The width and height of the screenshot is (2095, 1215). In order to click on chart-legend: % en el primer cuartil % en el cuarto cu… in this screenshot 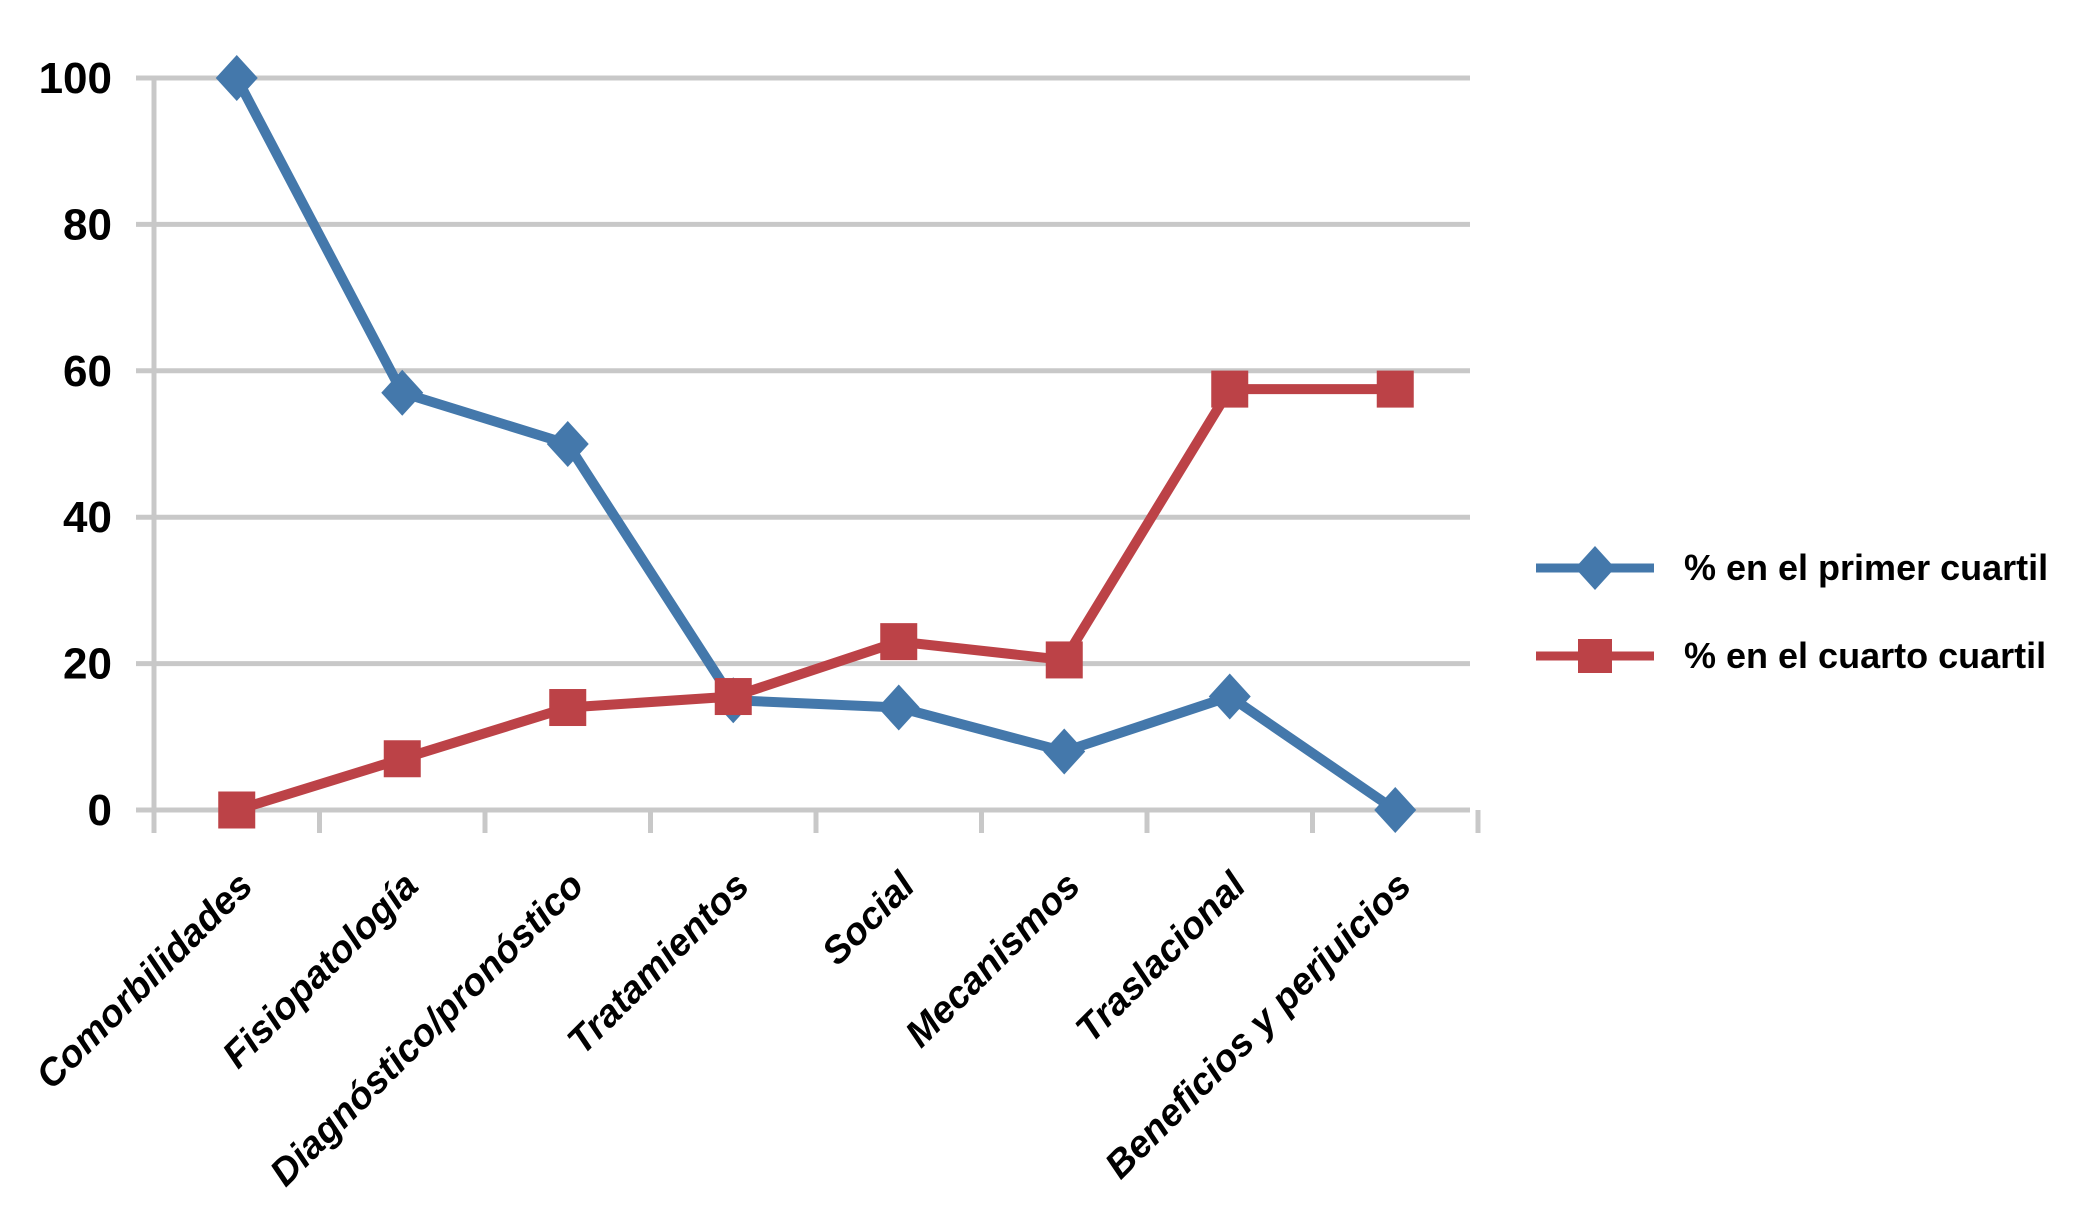, I will do `click(1790, 612)`.